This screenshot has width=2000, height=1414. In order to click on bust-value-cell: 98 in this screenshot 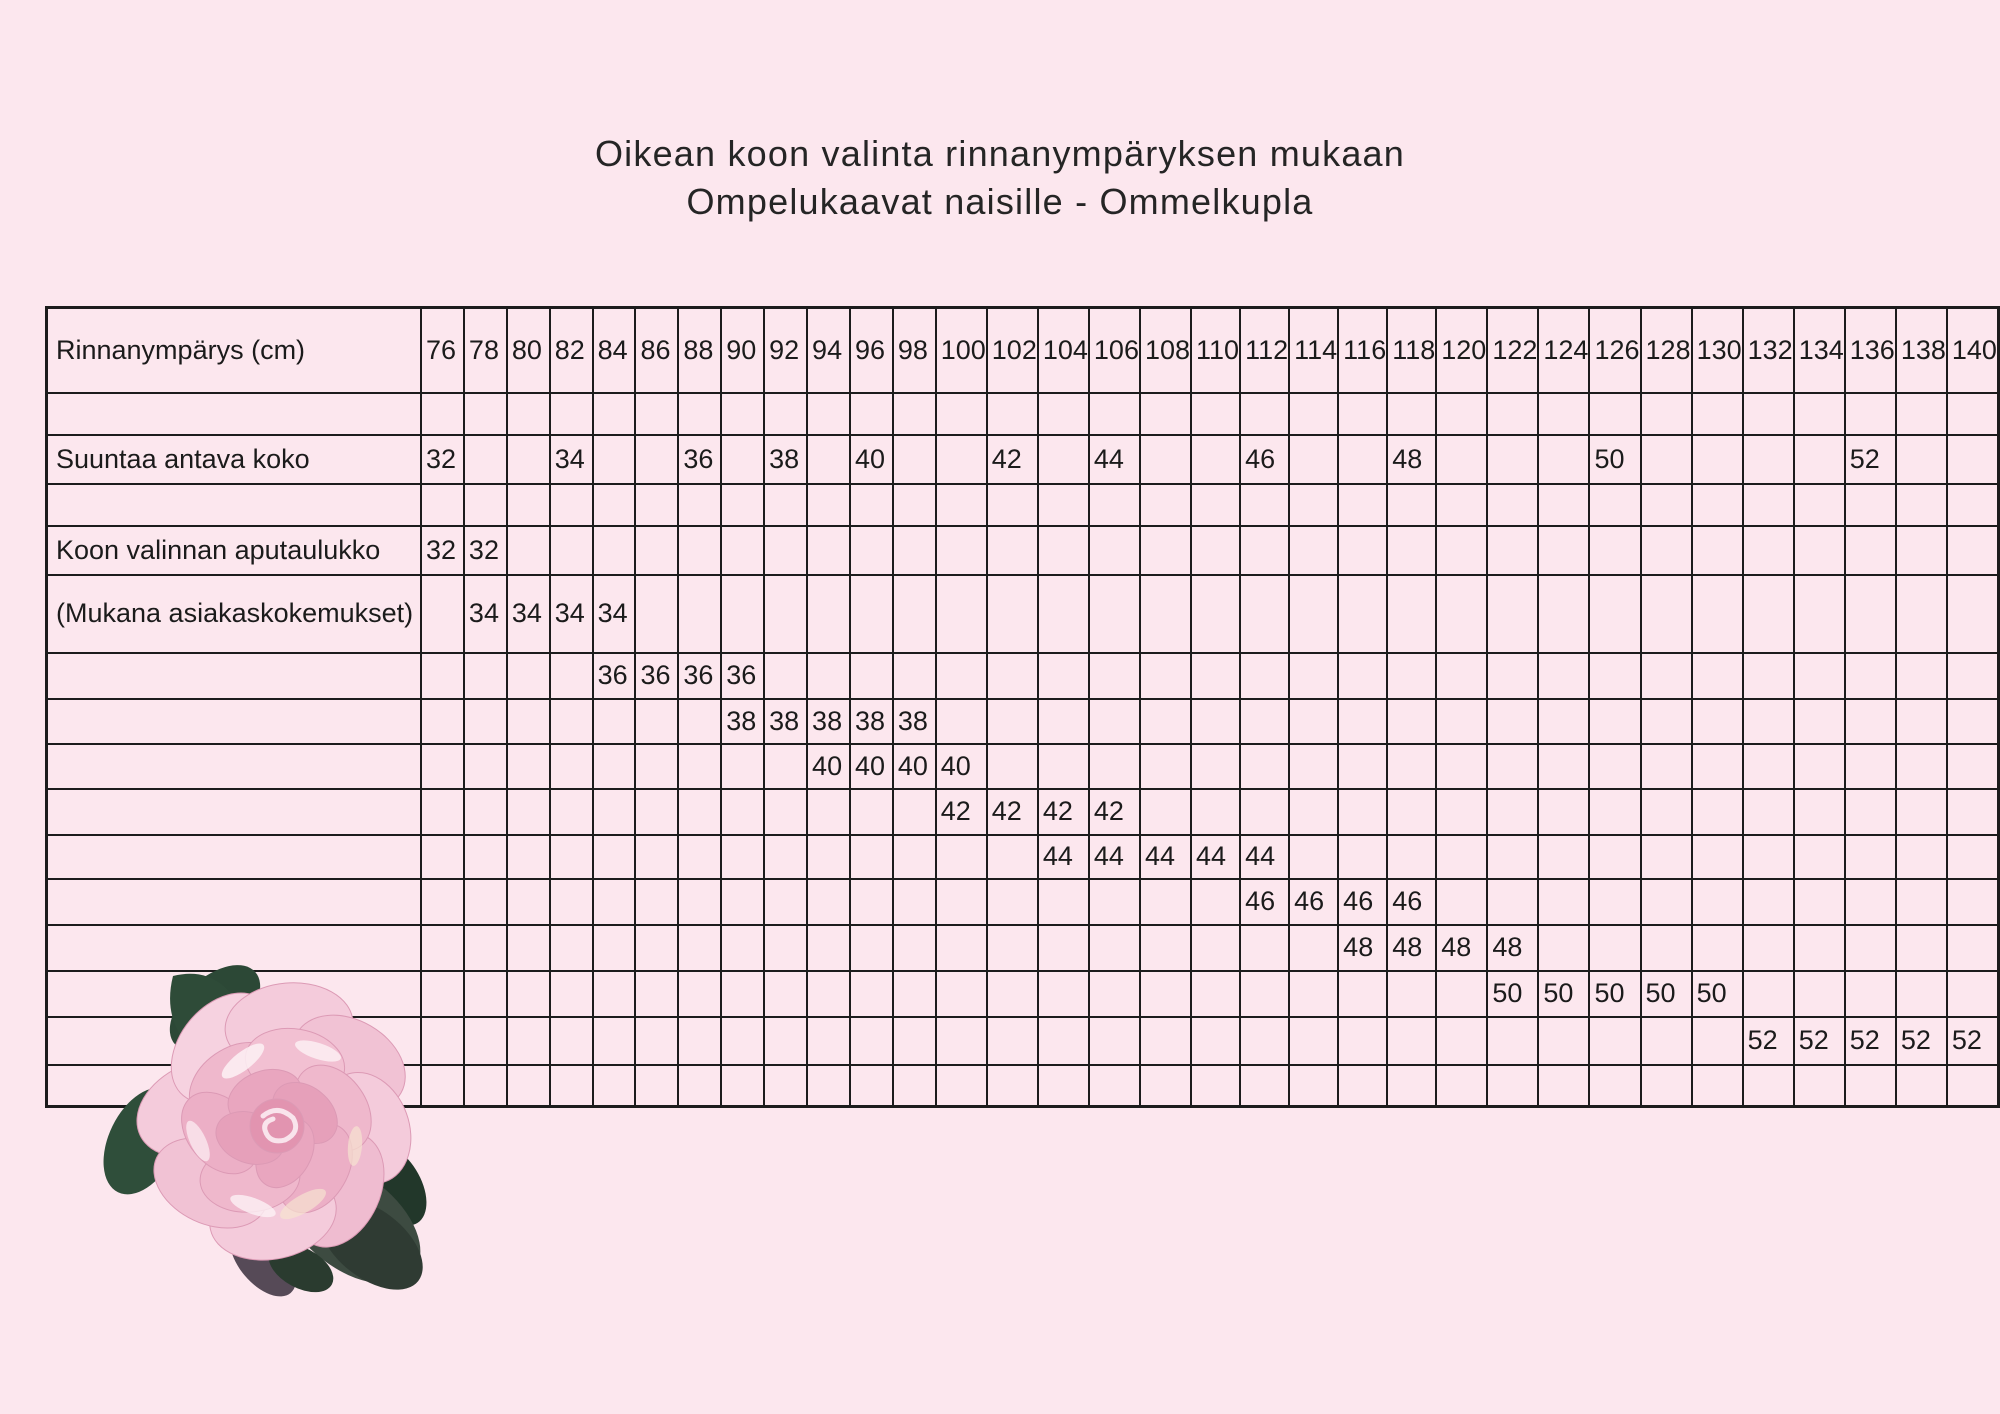, I will do `click(914, 350)`.